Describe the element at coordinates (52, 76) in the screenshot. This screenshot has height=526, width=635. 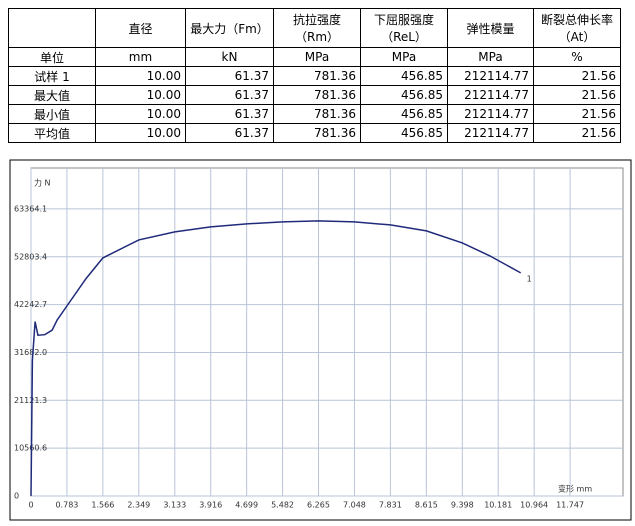
I see `table-cell: 试样 1` at that location.